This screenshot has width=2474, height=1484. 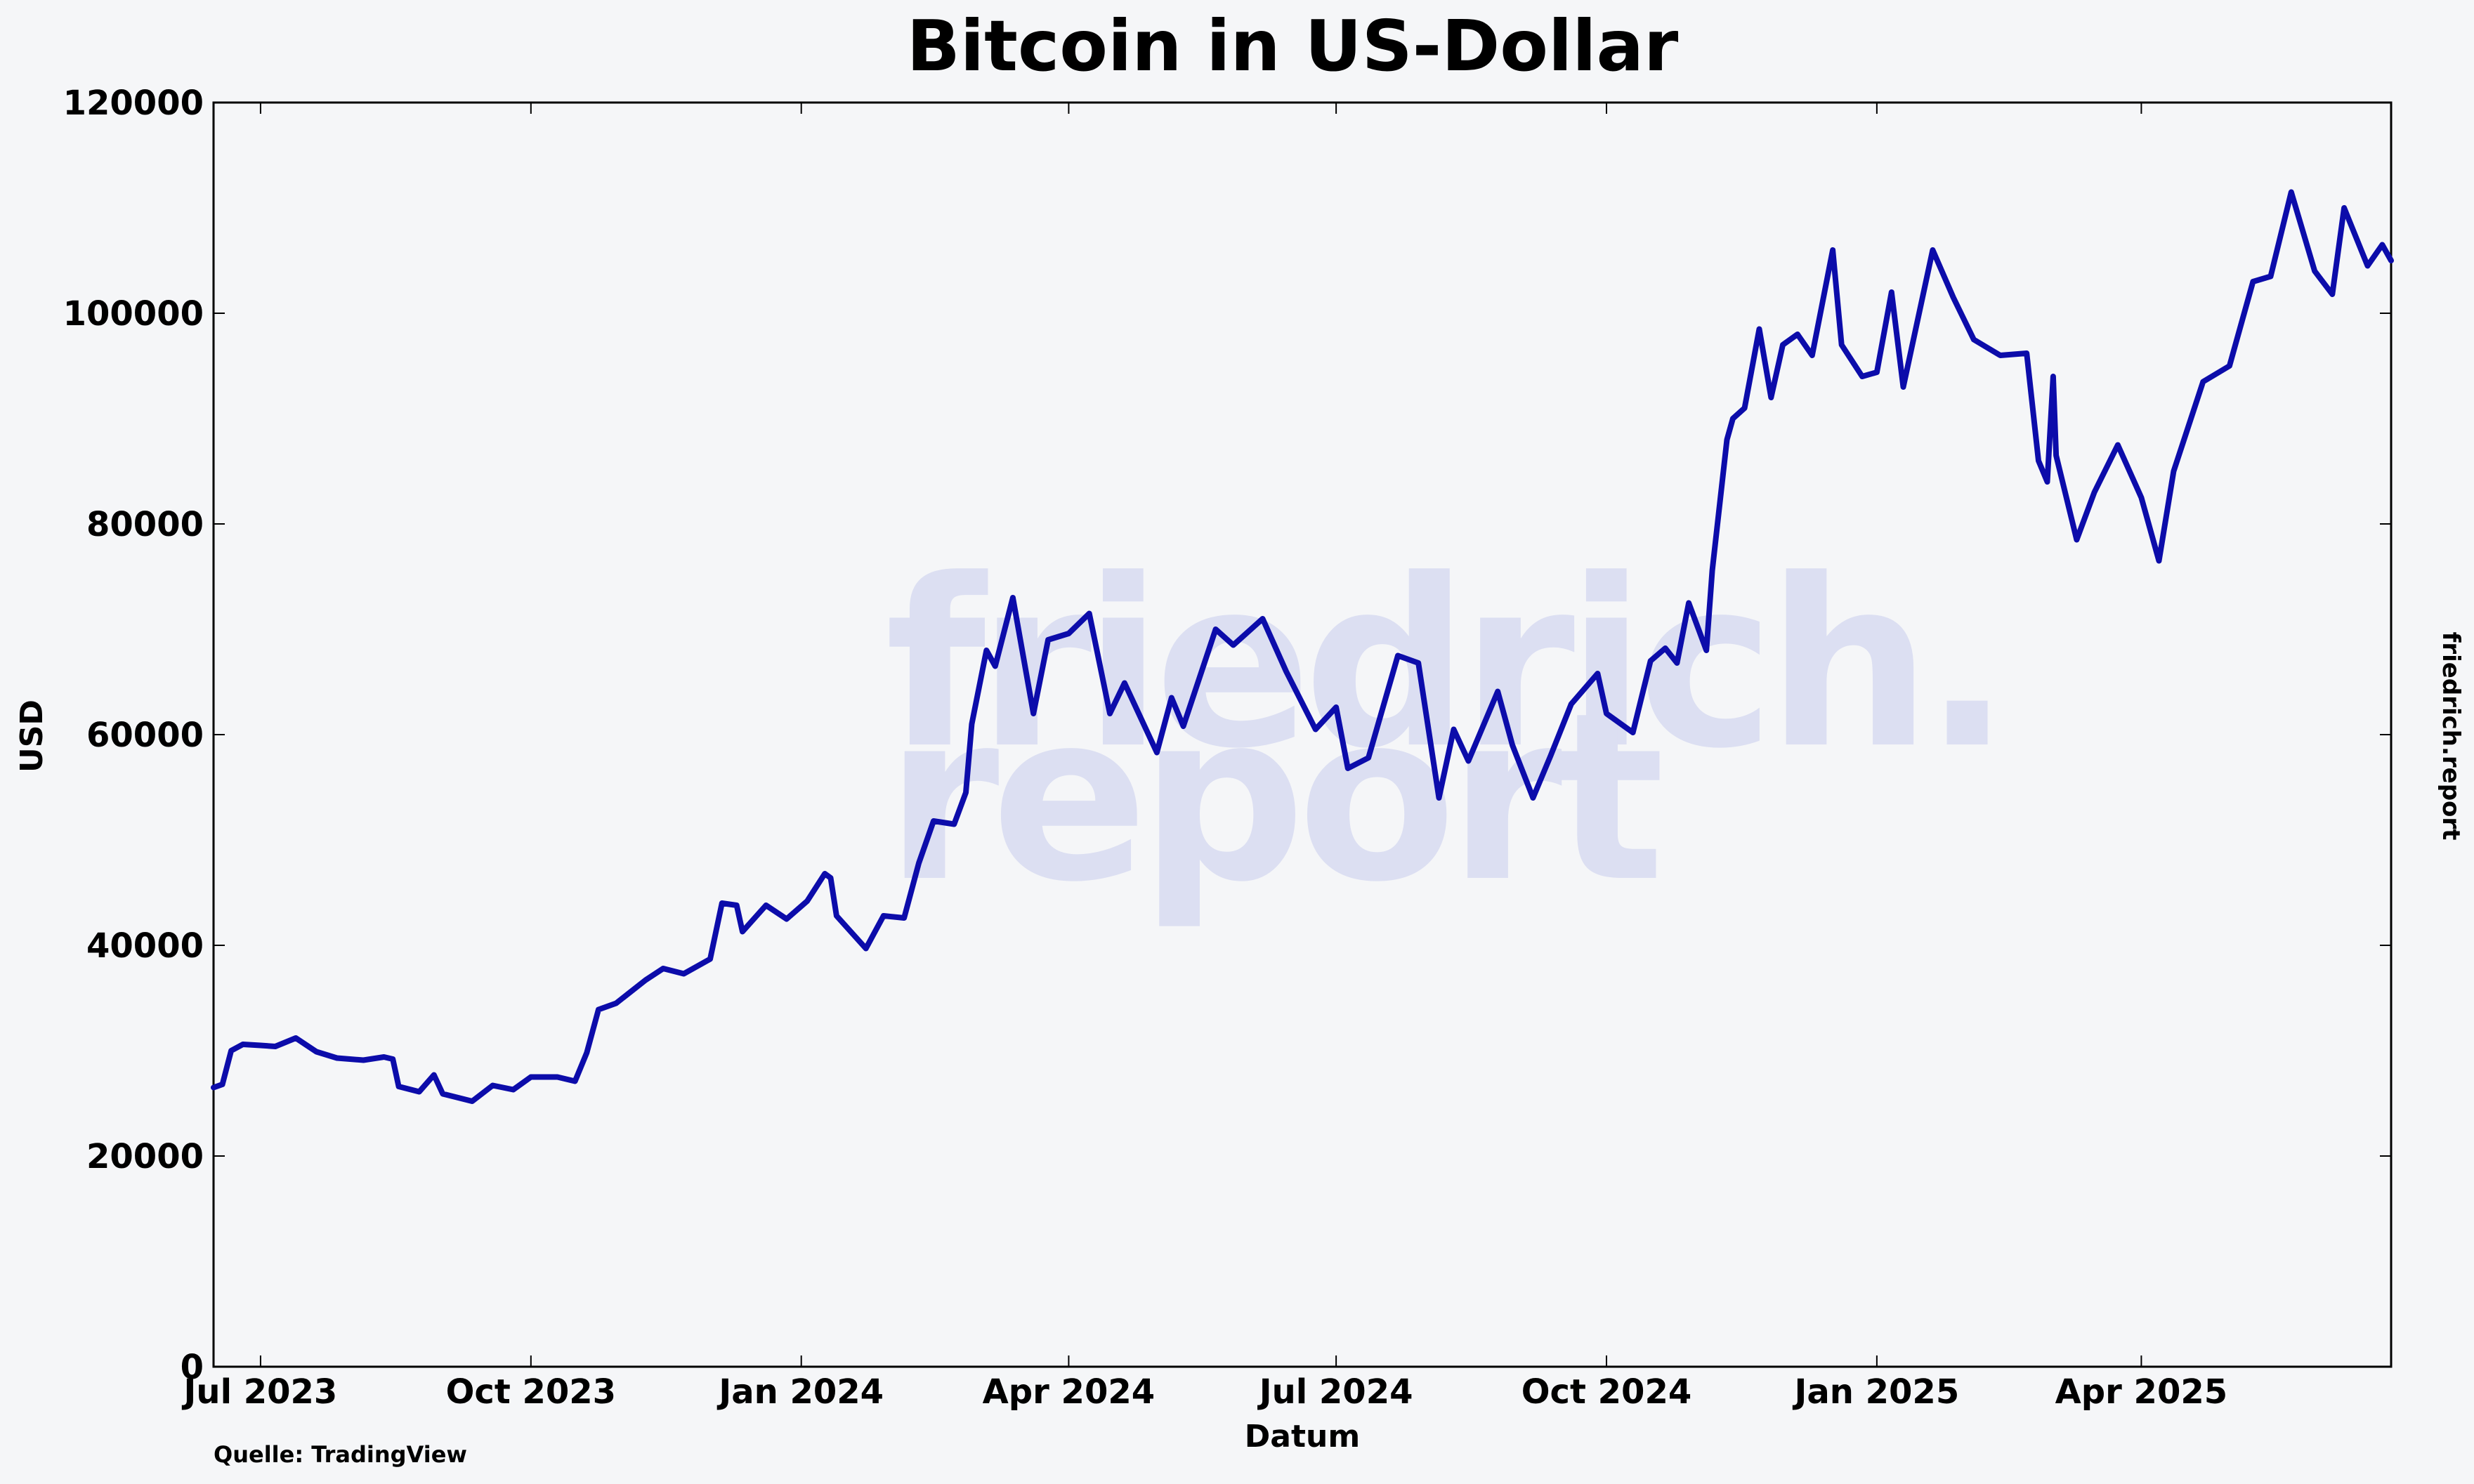 What do you see at coordinates (2451, 737) in the screenshot?
I see `side-watermark-label: friedrich.report` at bounding box center [2451, 737].